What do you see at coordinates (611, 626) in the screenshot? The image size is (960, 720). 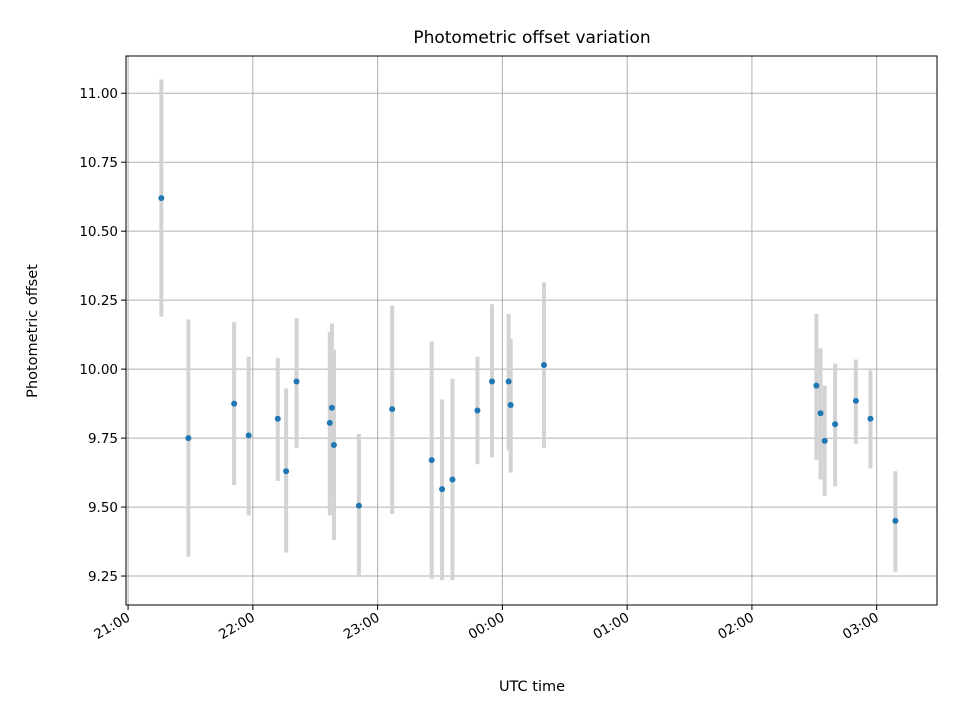 I see `x-tick-label: 01:00` at bounding box center [611, 626].